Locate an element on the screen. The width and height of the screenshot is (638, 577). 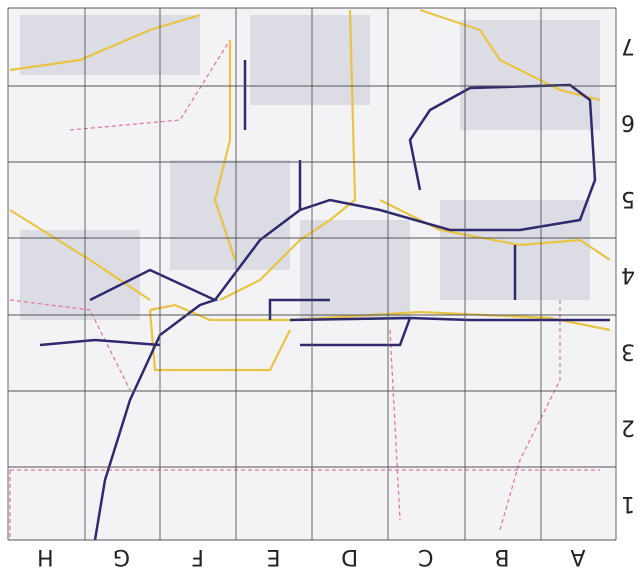
column-label: G is located at coordinates (121, 556).